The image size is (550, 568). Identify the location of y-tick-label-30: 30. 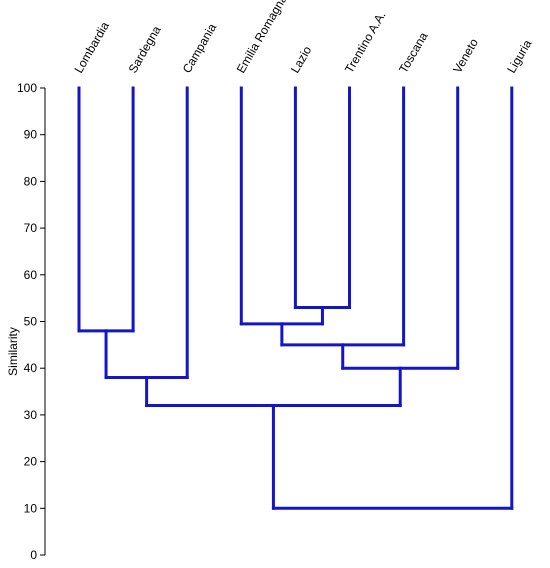
(31, 415).